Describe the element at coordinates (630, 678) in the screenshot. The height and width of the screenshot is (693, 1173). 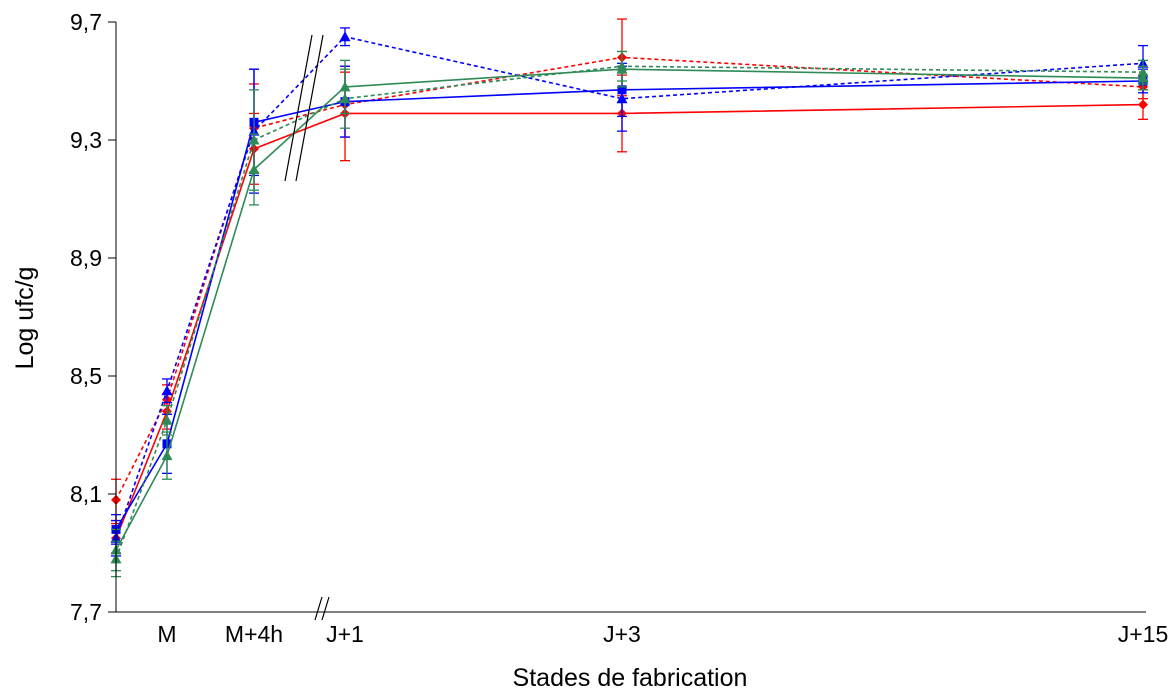
I see `x-axis-title: Stades de fabrication` at that location.